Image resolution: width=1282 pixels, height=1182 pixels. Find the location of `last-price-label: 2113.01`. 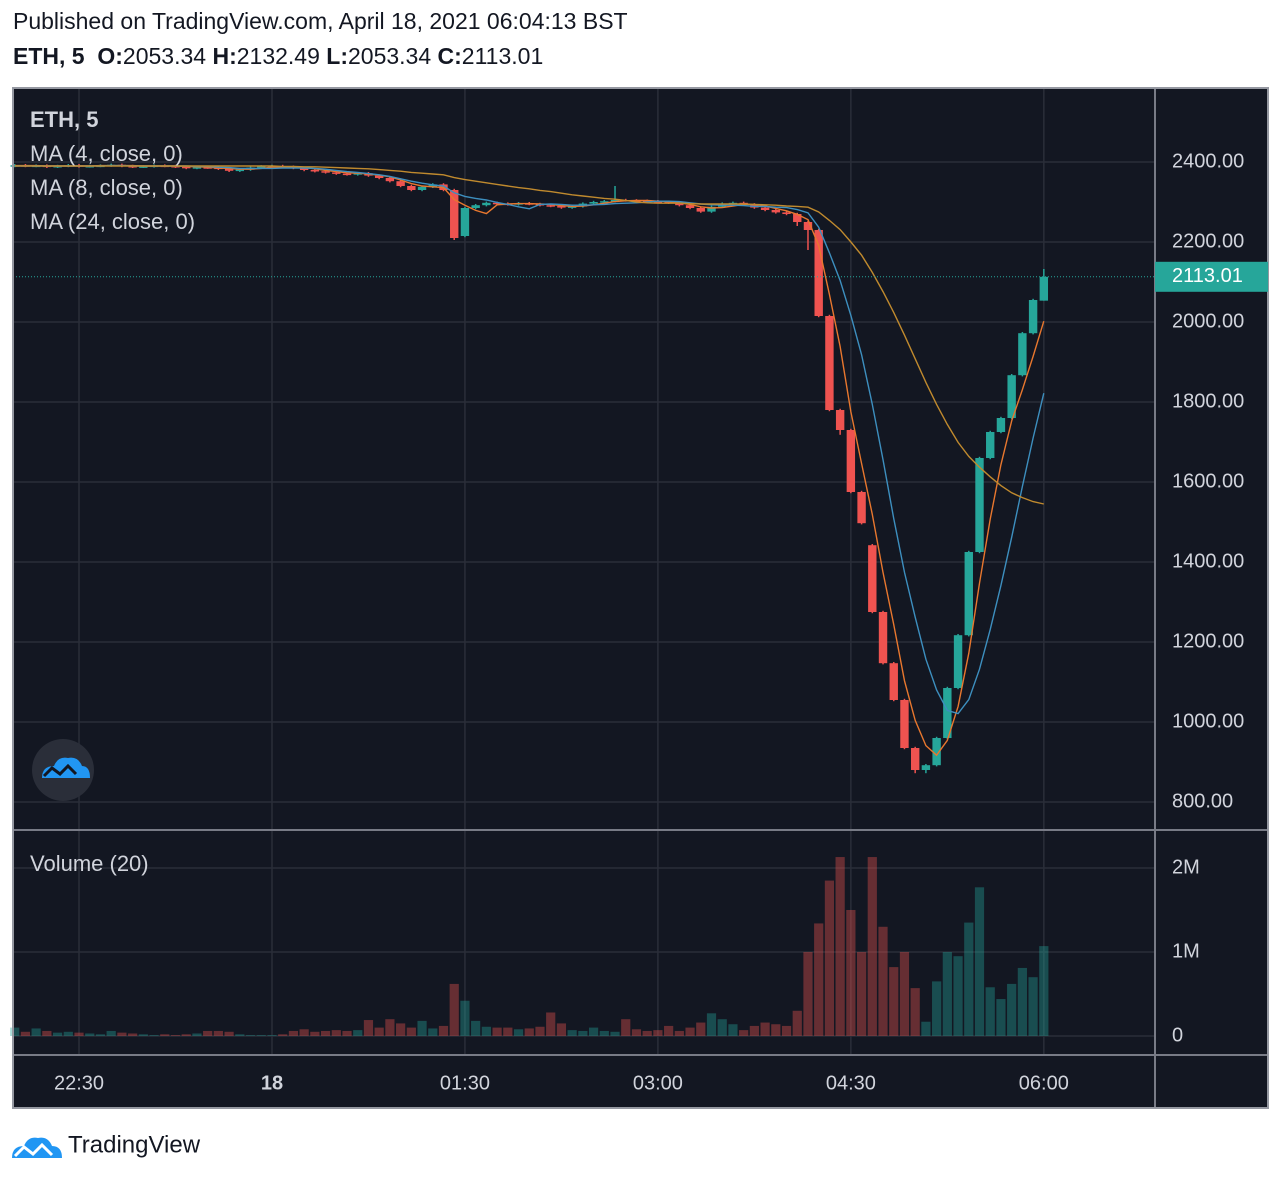

last-price-label: 2113.01 is located at coordinates (1207, 276).